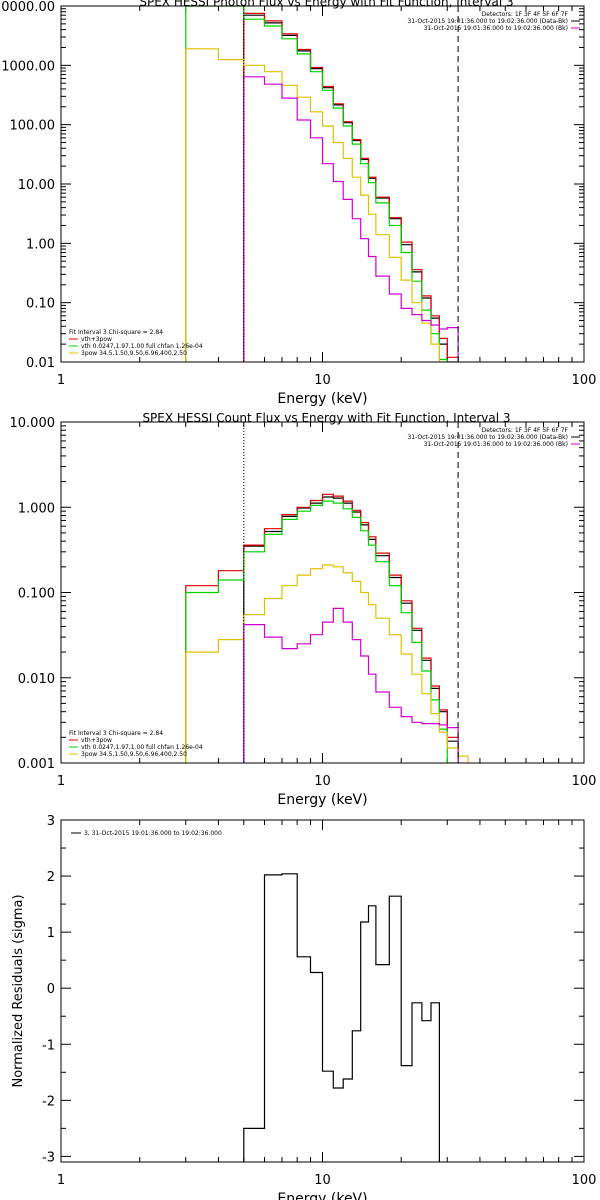 The width and height of the screenshot is (600, 1200). What do you see at coordinates (51, 877) in the screenshot?
I see `y-tick-label: 2` at bounding box center [51, 877].